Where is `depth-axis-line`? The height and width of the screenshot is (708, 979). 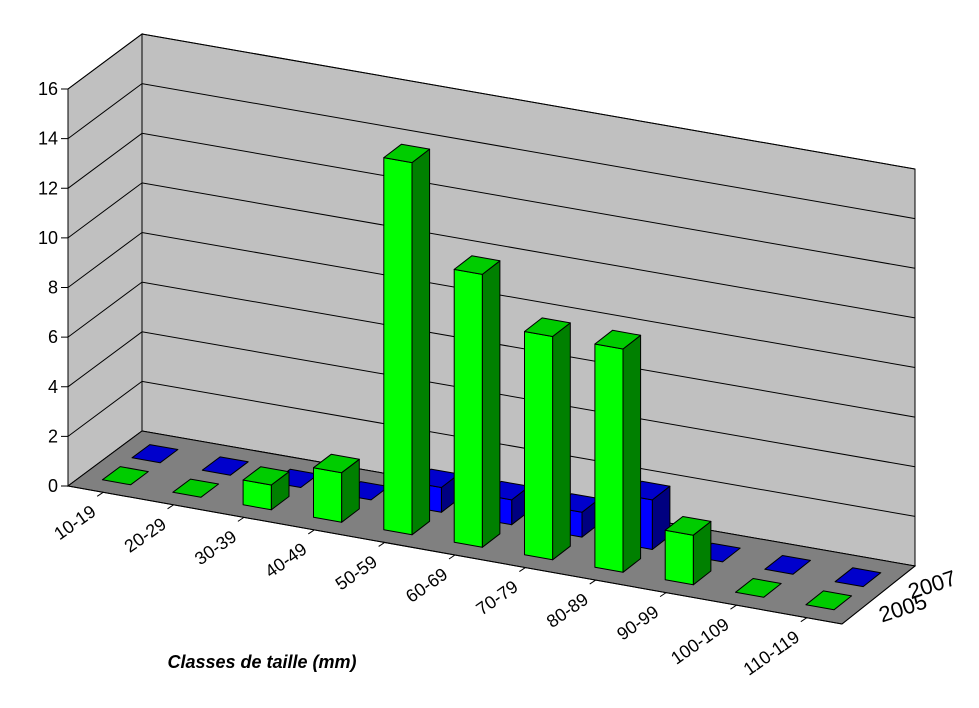
depth-axis-line is located at coordinates (878, 595).